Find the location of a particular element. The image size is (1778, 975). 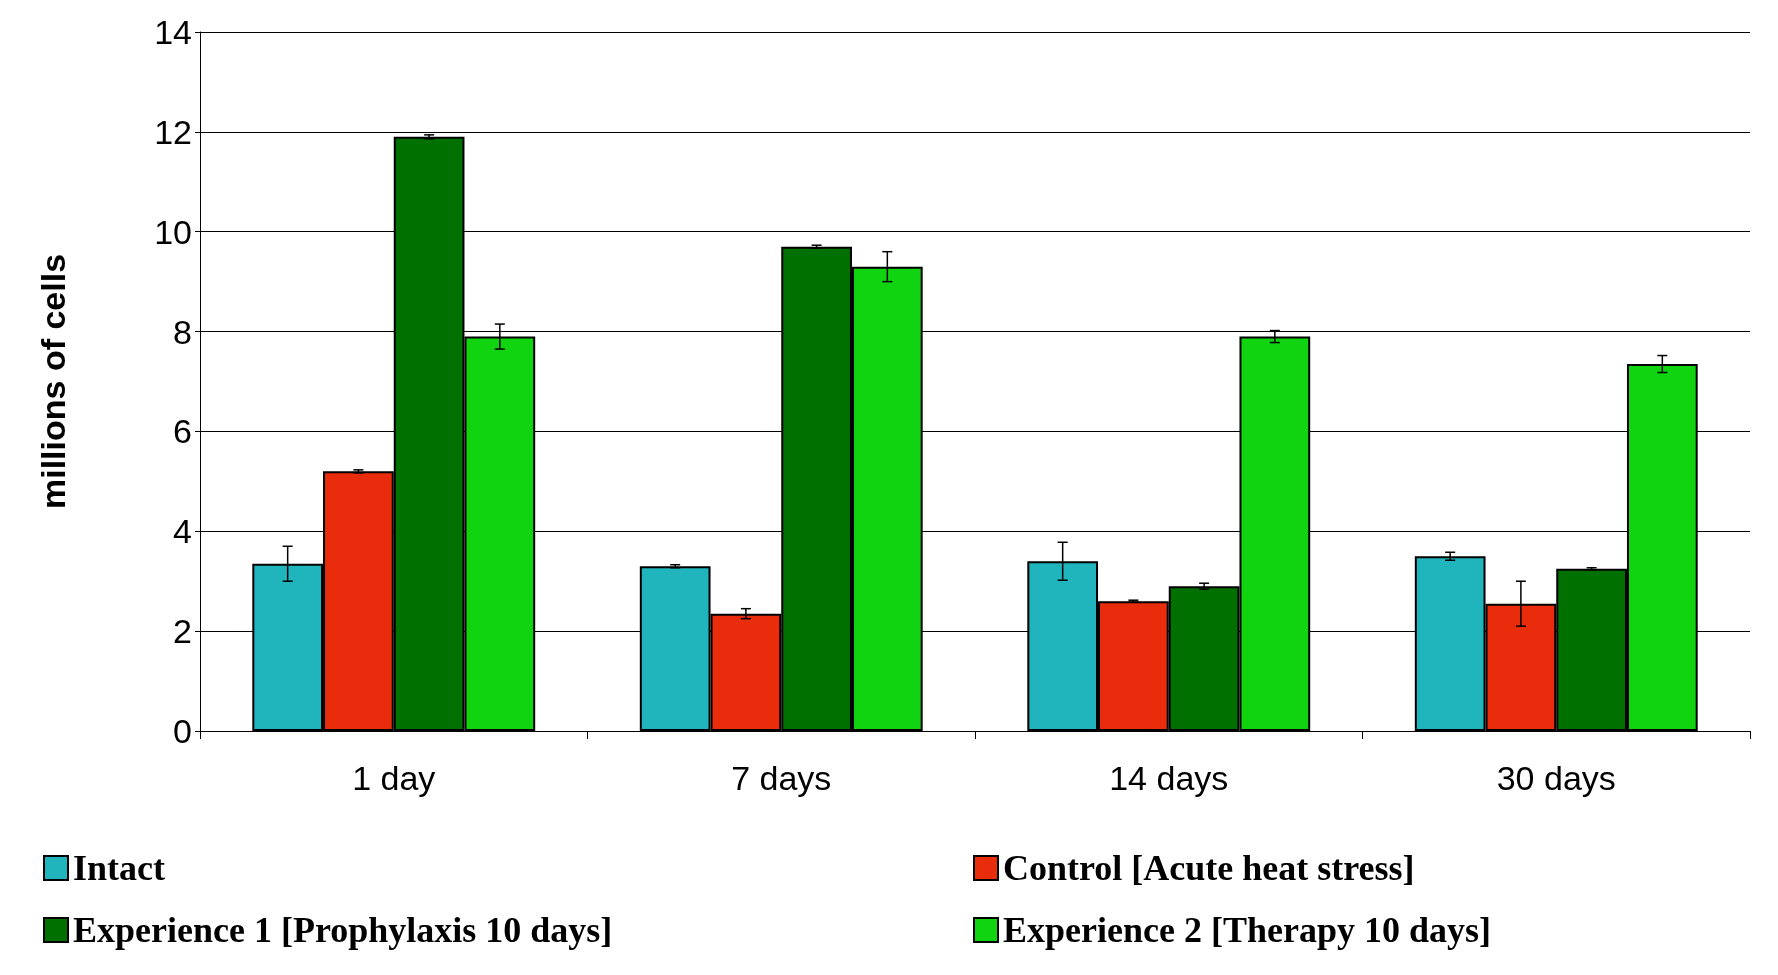

legend-label: Experience 1 [Prophylaxis 10 days] is located at coordinates (343, 930).